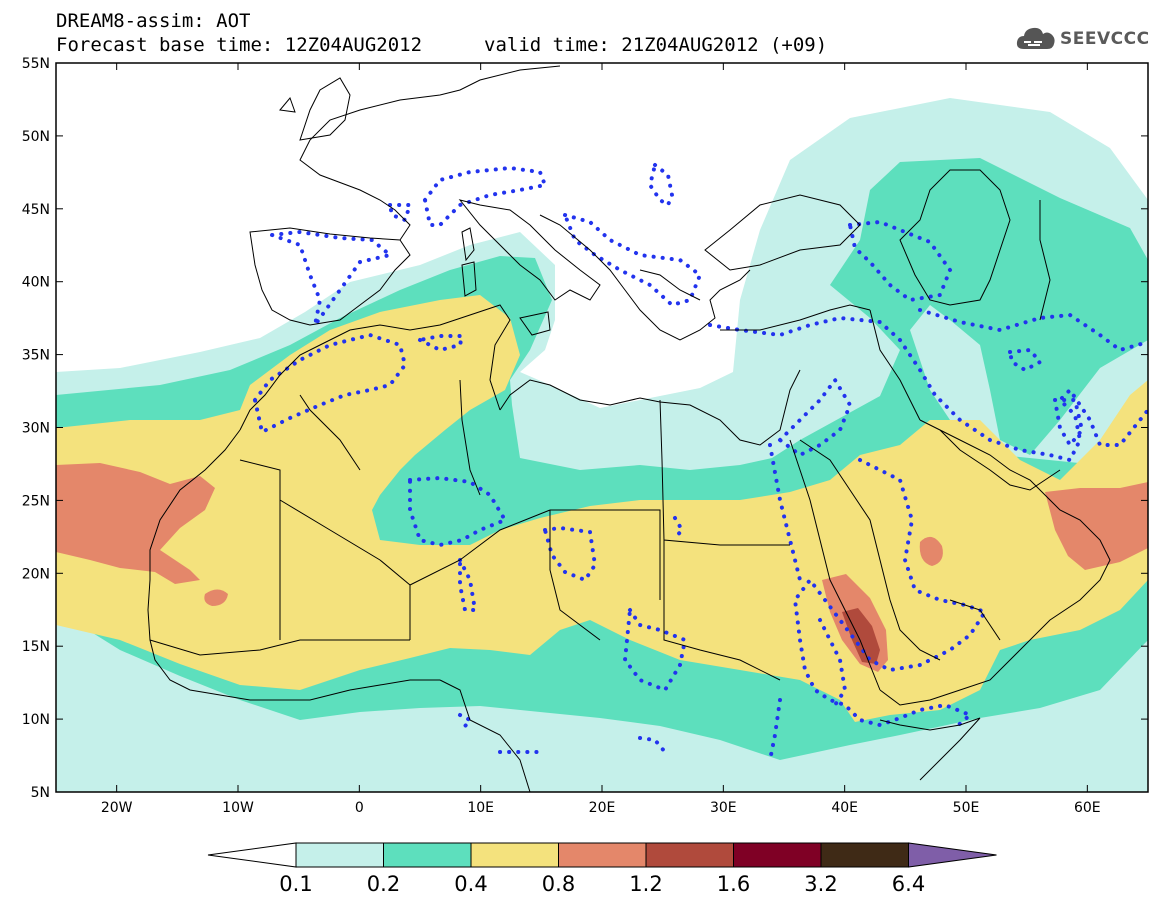  I want to click on cloud-icon, so click(1035, 38).